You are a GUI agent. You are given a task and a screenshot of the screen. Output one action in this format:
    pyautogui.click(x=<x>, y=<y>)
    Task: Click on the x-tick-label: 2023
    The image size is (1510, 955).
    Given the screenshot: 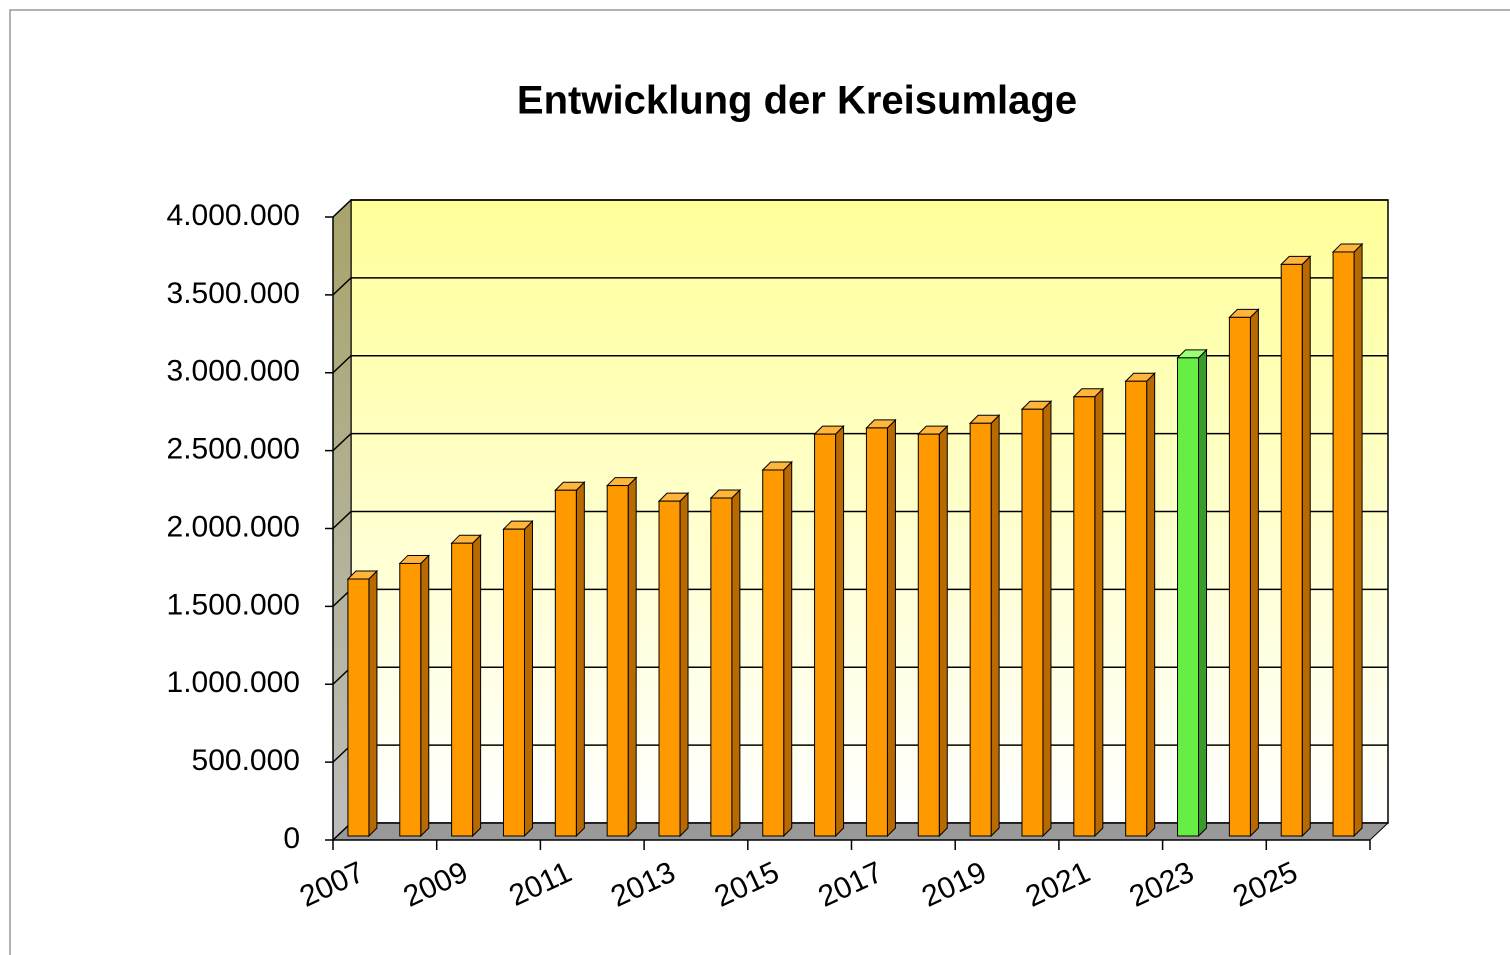 What is the action you would take?
    pyautogui.click(x=1161, y=885)
    